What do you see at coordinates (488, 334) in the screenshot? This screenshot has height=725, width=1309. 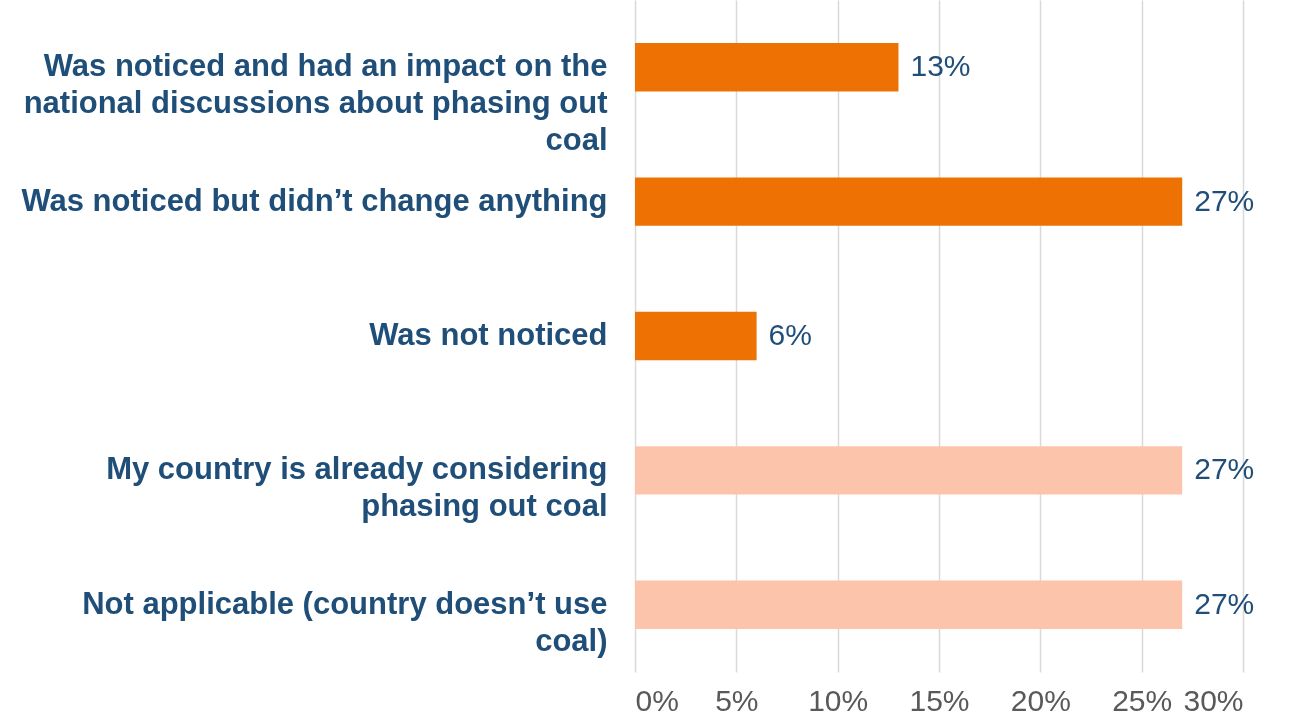 I see `y-tick-label: Was not noticed` at bounding box center [488, 334].